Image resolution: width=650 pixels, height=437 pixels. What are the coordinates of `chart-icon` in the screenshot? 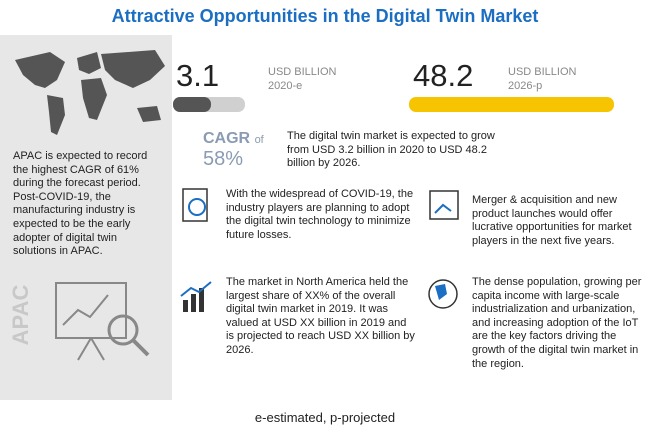 It's located at (196, 296).